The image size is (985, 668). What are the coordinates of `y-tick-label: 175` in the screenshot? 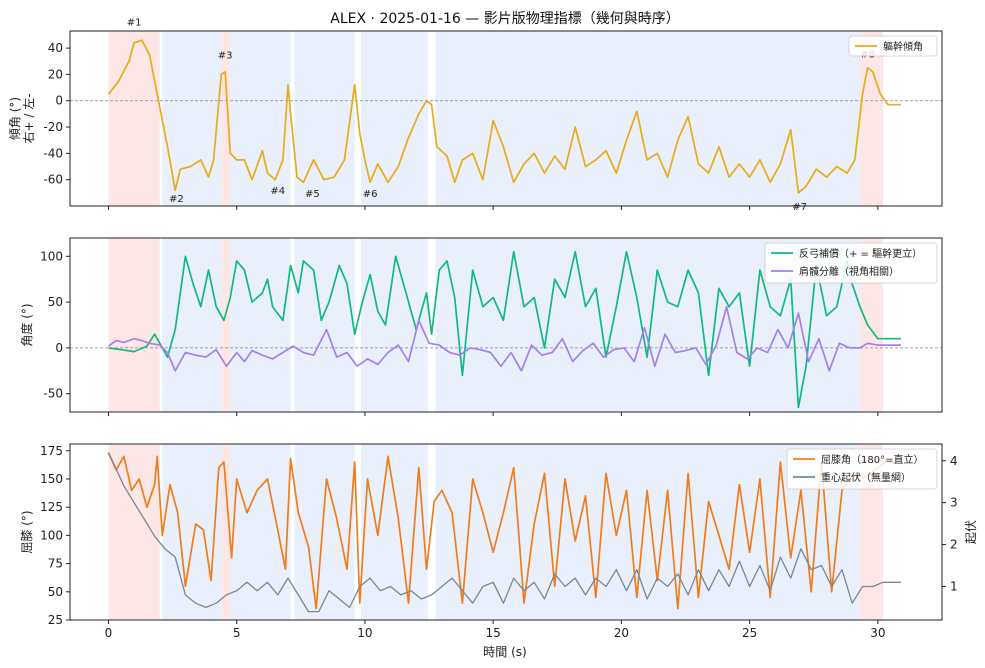 It's located at (51, 451).